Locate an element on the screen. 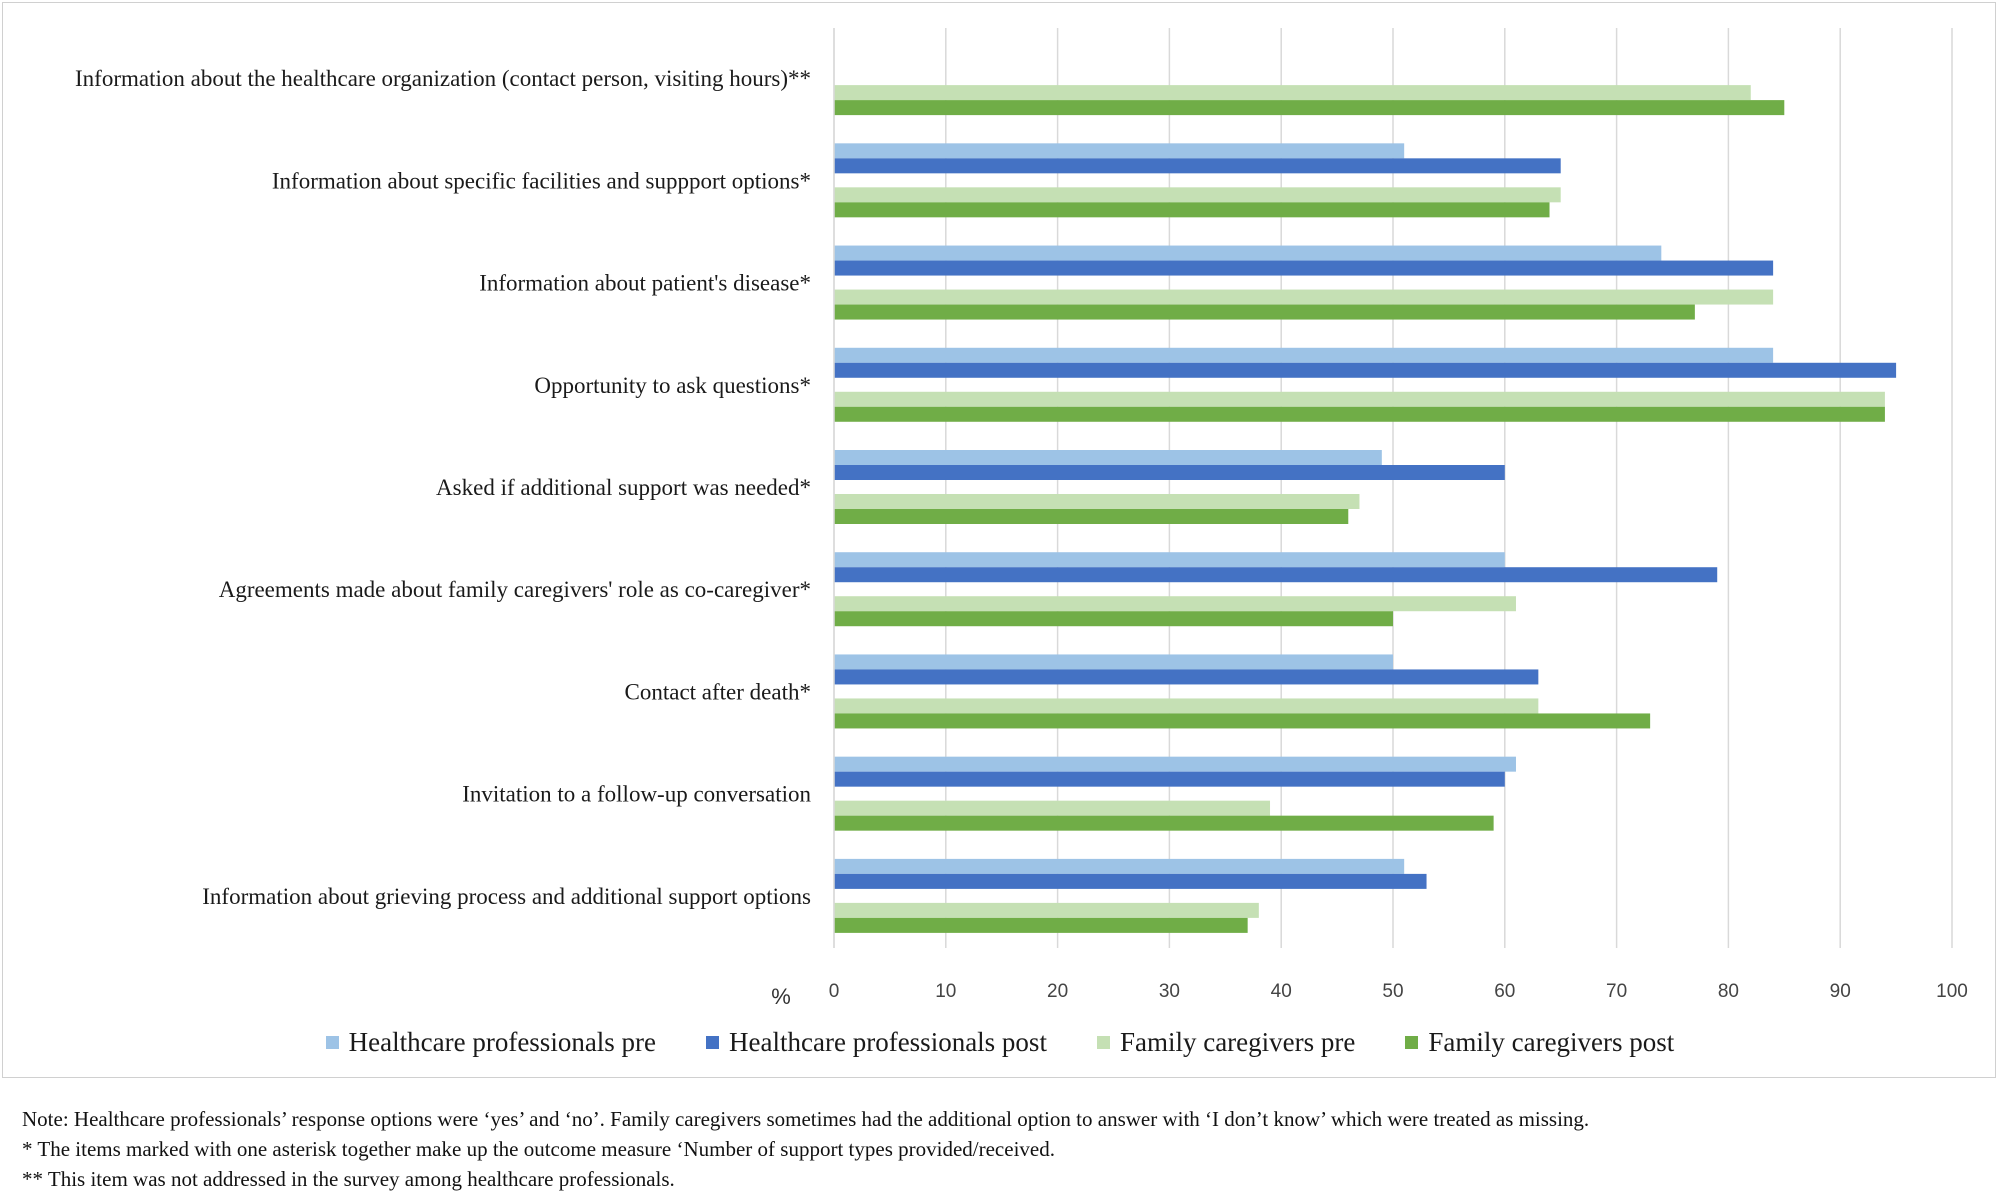  category-label: Information about patient's disease* is located at coordinates (645, 283).